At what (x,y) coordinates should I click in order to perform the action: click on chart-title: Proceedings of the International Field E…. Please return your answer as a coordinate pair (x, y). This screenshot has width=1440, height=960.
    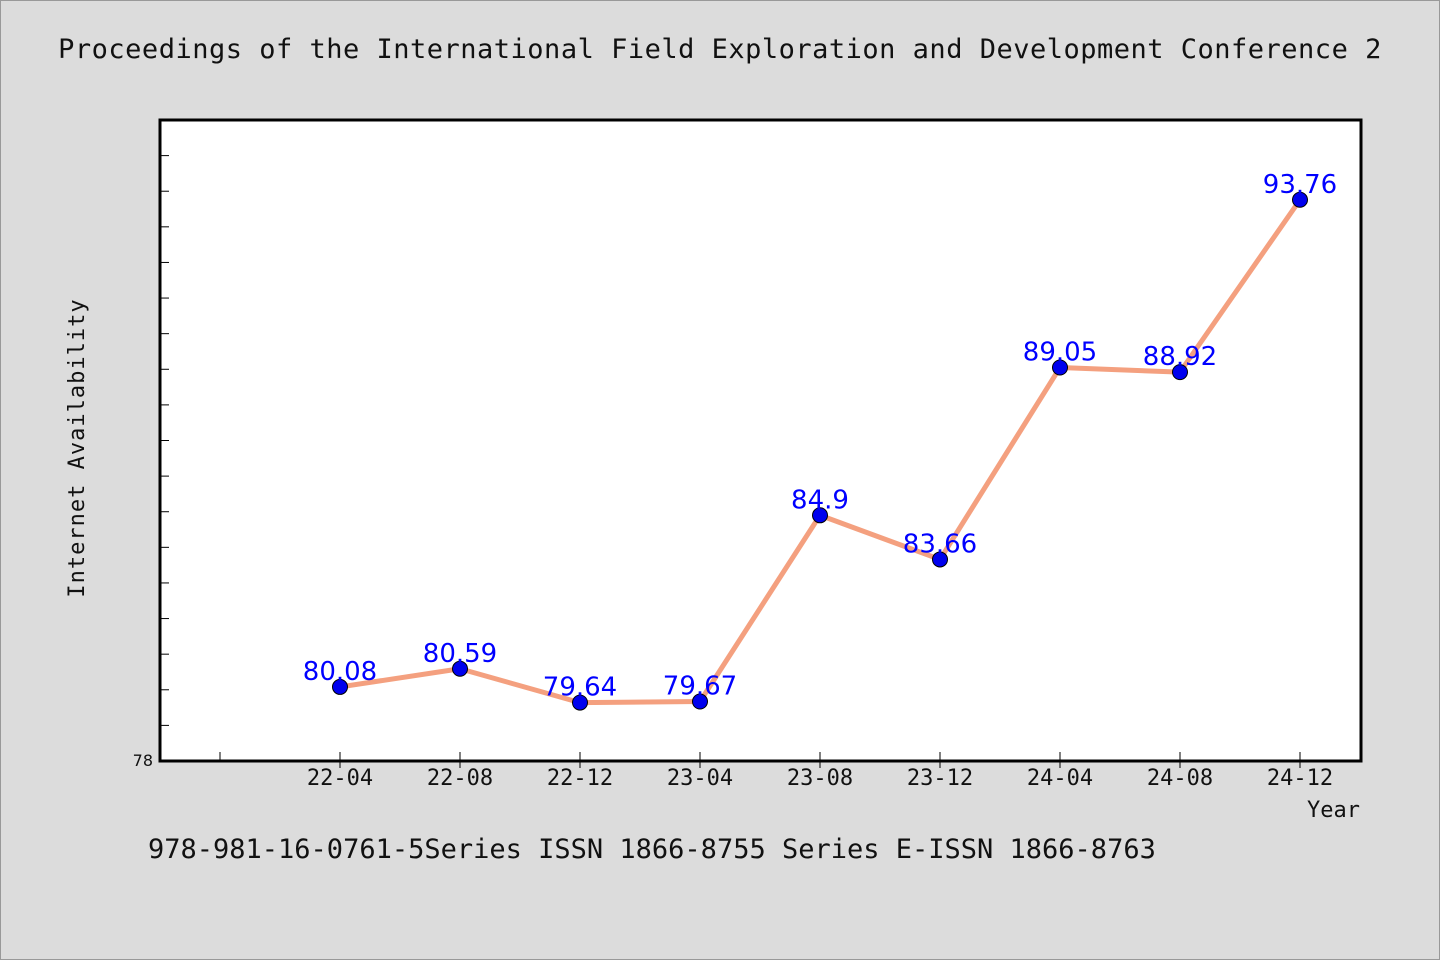
    Looking at the image, I should click on (720, 49).